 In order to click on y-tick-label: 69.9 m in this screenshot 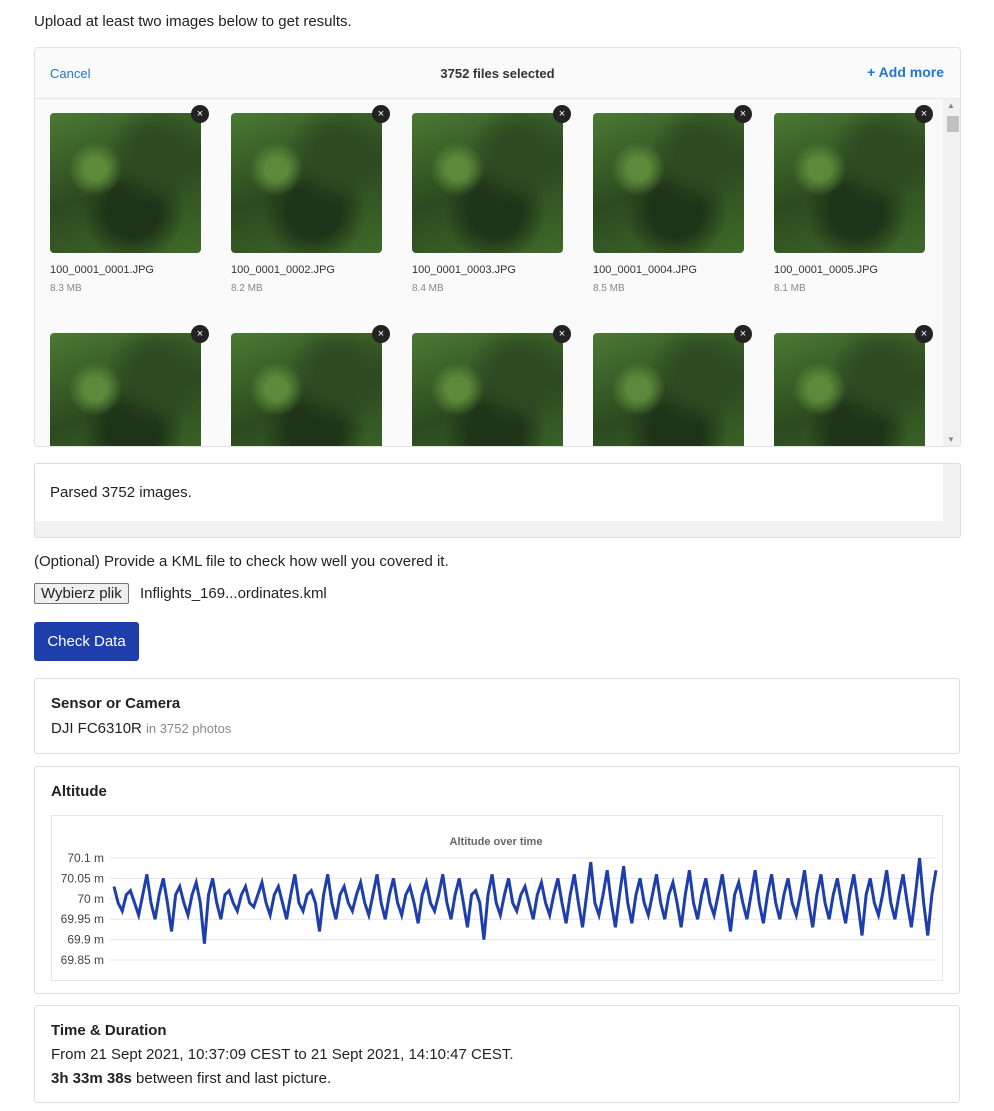, I will do `click(85, 940)`.